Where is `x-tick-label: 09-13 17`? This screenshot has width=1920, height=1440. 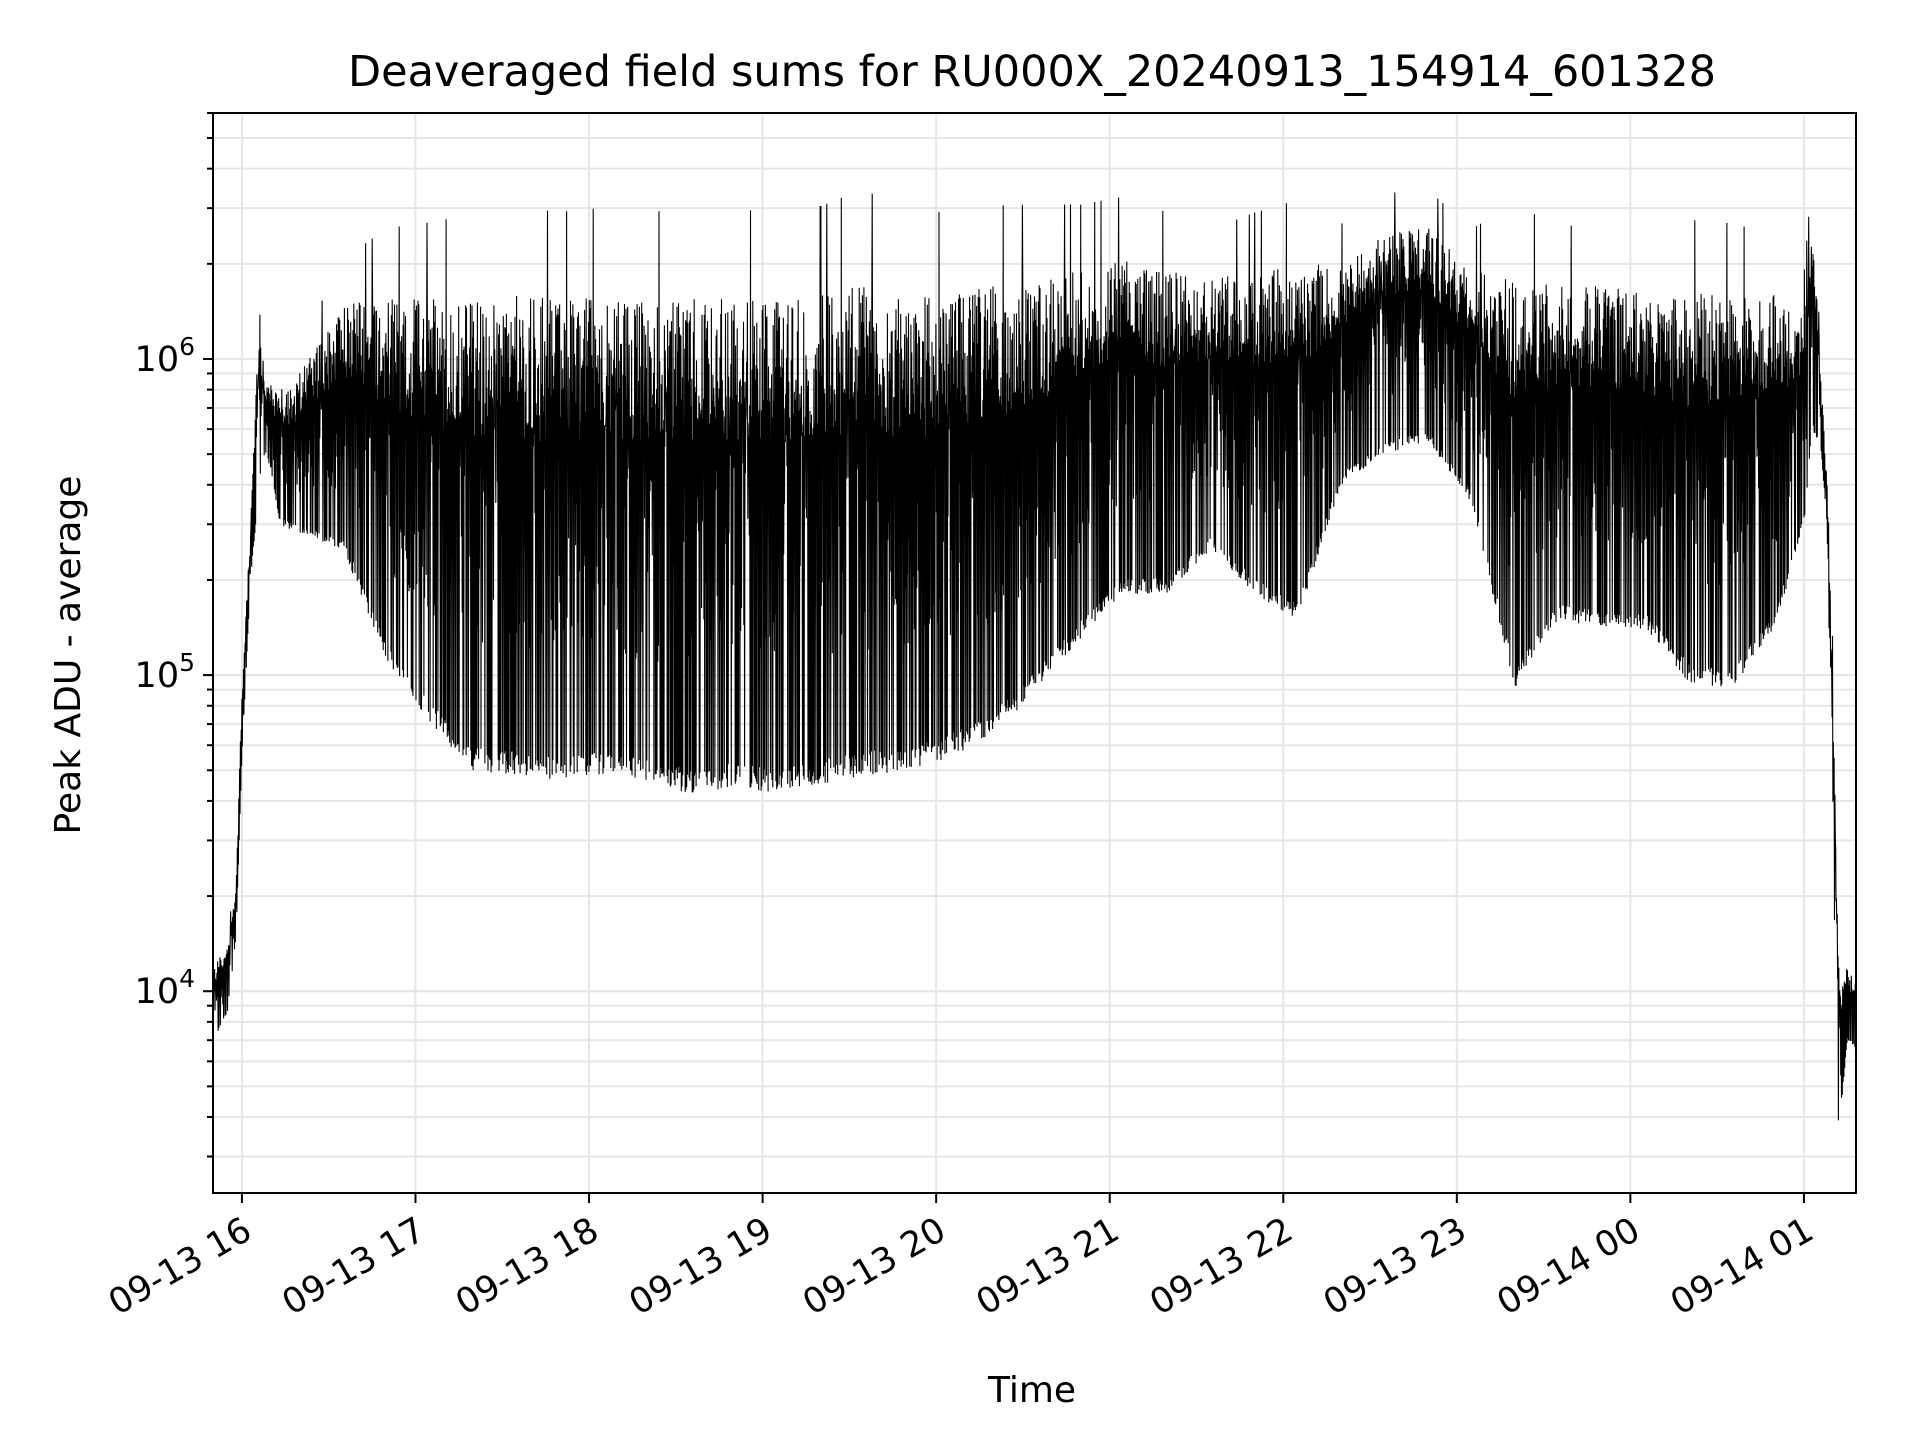
x-tick-label: 09-13 17 is located at coordinates (354, 1266).